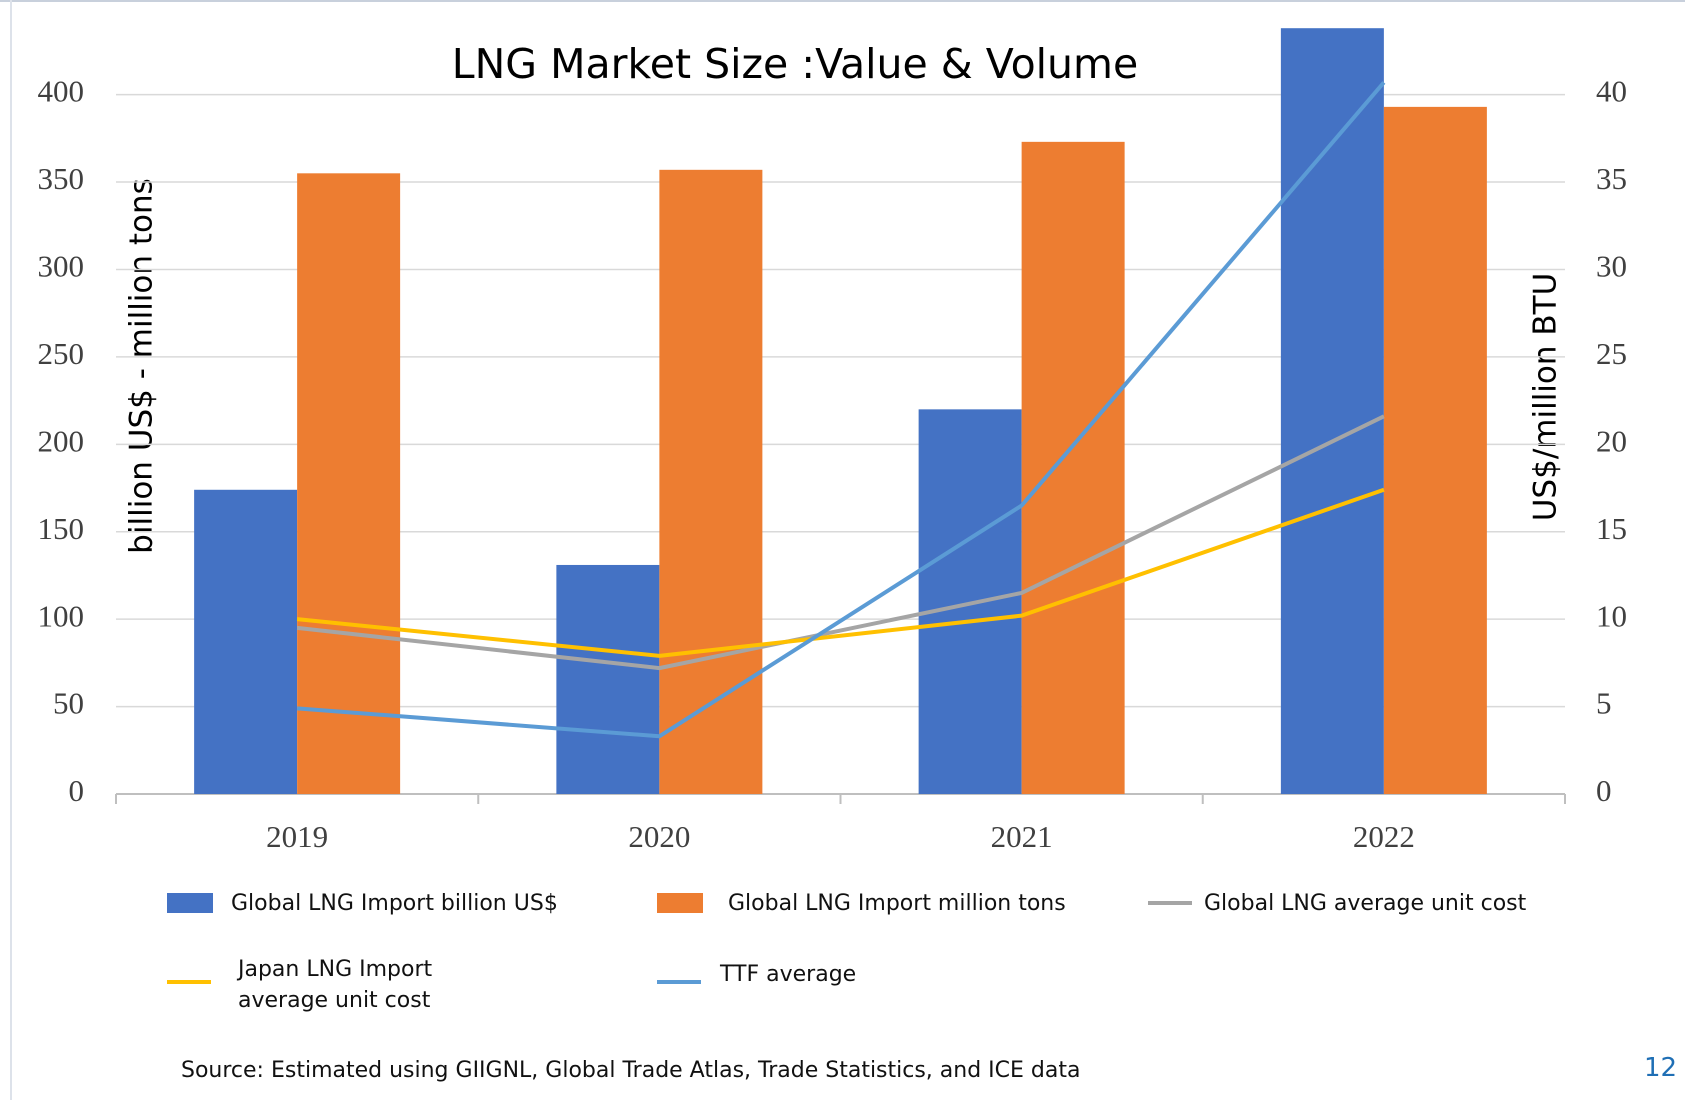 The width and height of the screenshot is (1685, 1100). I want to click on y-tick-label: 400, so click(61, 91).